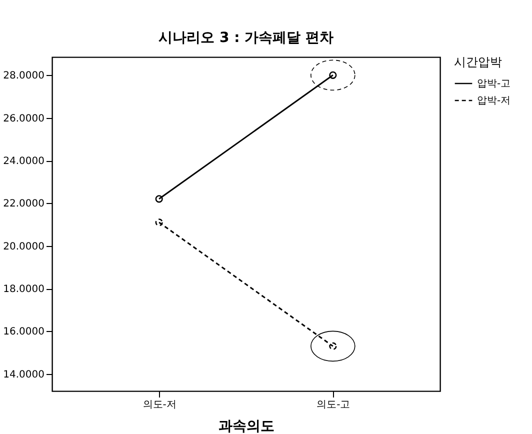  What do you see at coordinates (478, 62) in the screenshot?
I see `legend-title: 시간압박` at bounding box center [478, 62].